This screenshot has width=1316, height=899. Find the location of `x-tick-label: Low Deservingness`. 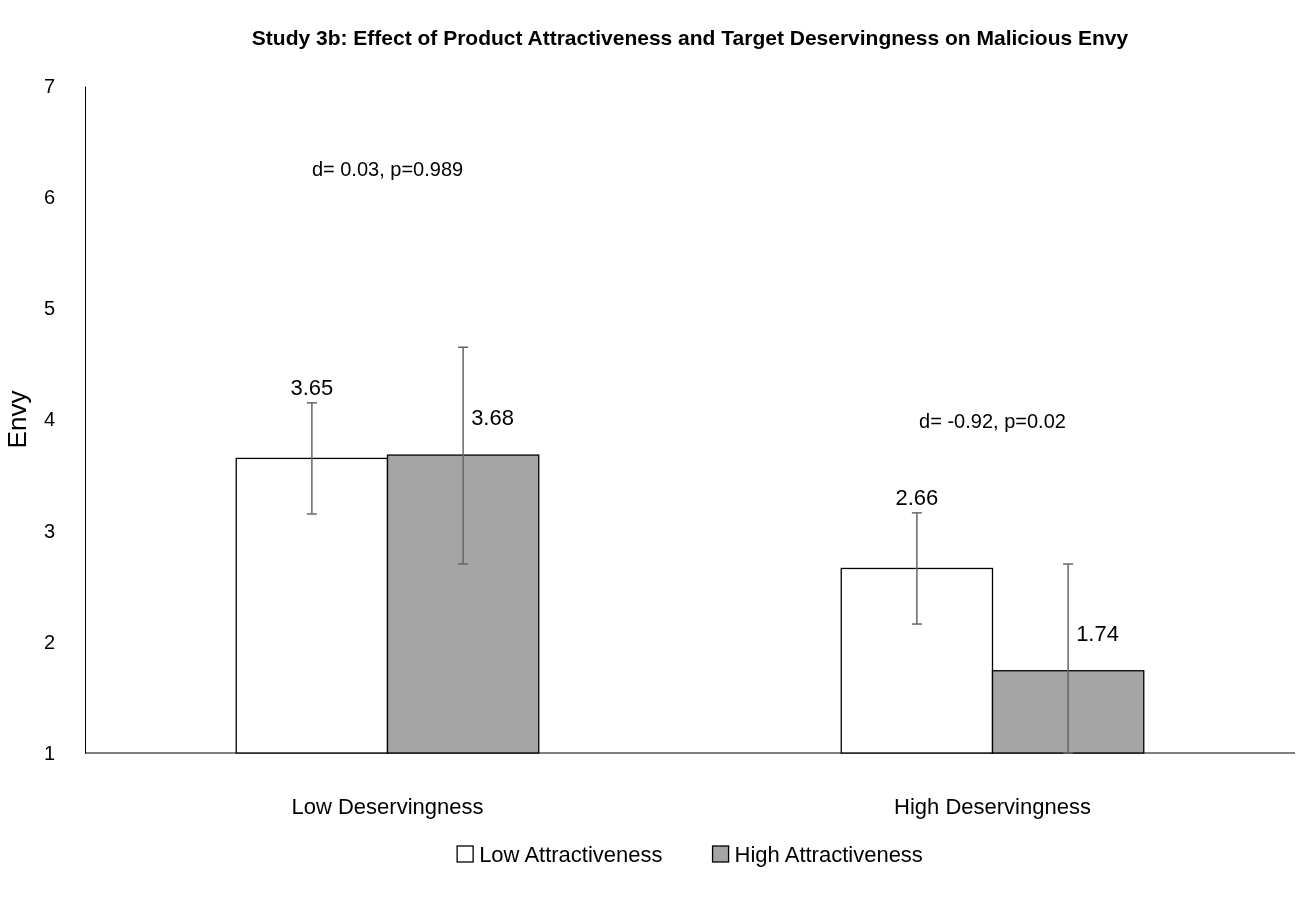

x-tick-label: Low Deservingness is located at coordinates (387, 806).